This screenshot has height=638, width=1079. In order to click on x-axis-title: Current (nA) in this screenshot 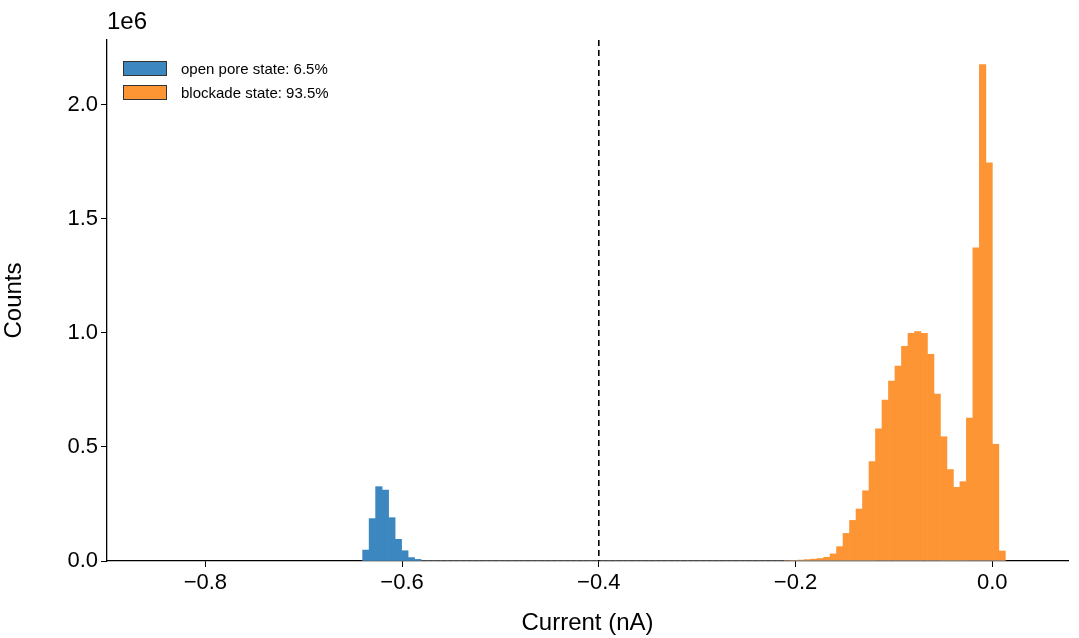, I will do `click(587, 622)`.